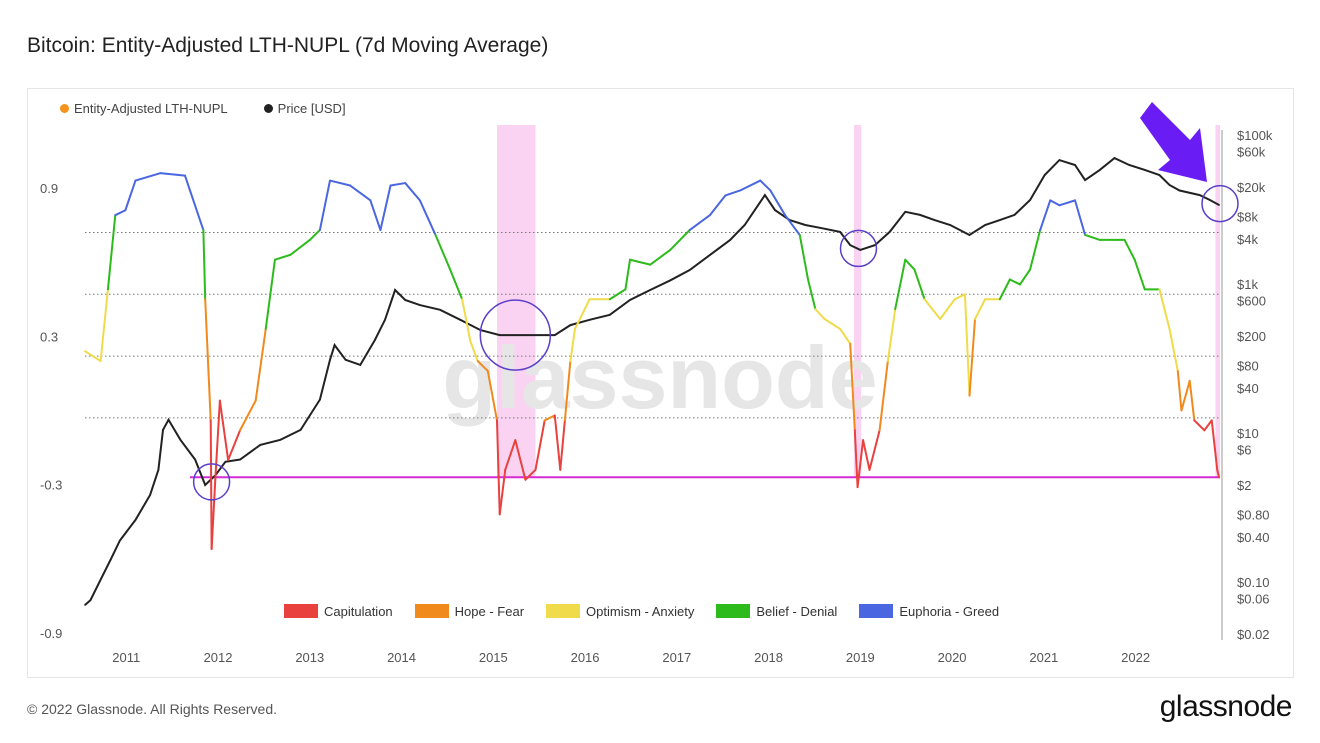  What do you see at coordinates (1253, 537) in the screenshot?
I see `y-right-tick-label: $0.40` at bounding box center [1253, 537].